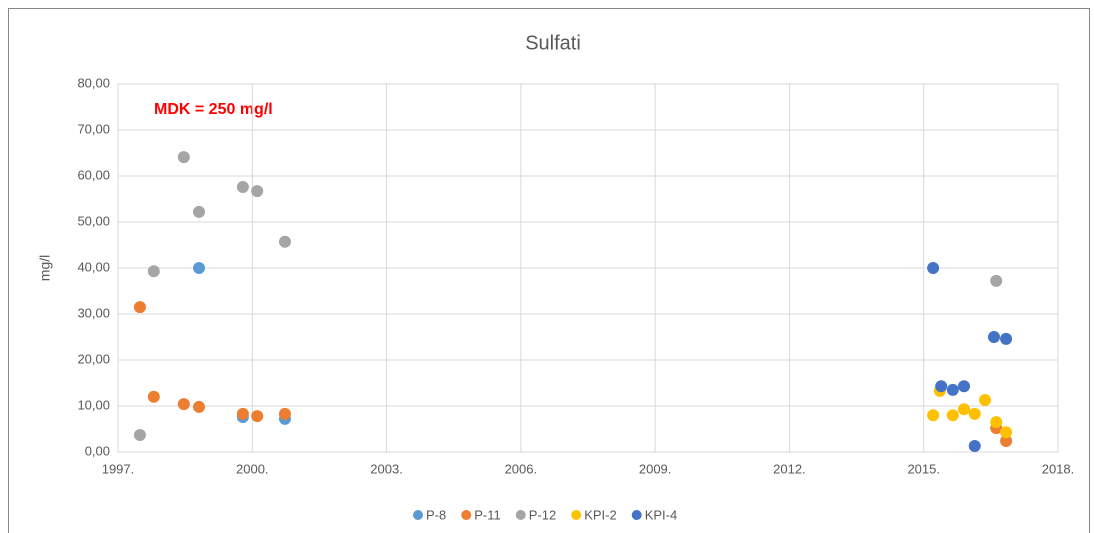 The height and width of the screenshot is (533, 1094). What do you see at coordinates (93, 312) in the screenshot?
I see `y-tick-label: 30,00` at bounding box center [93, 312].